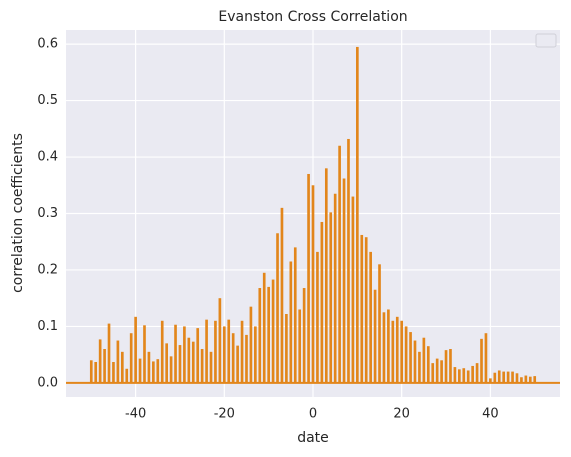 The height and width of the screenshot is (457, 571). Describe the element at coordinates (401, 414) in the screenshot. I see `x-tick-label: 20` at that location.